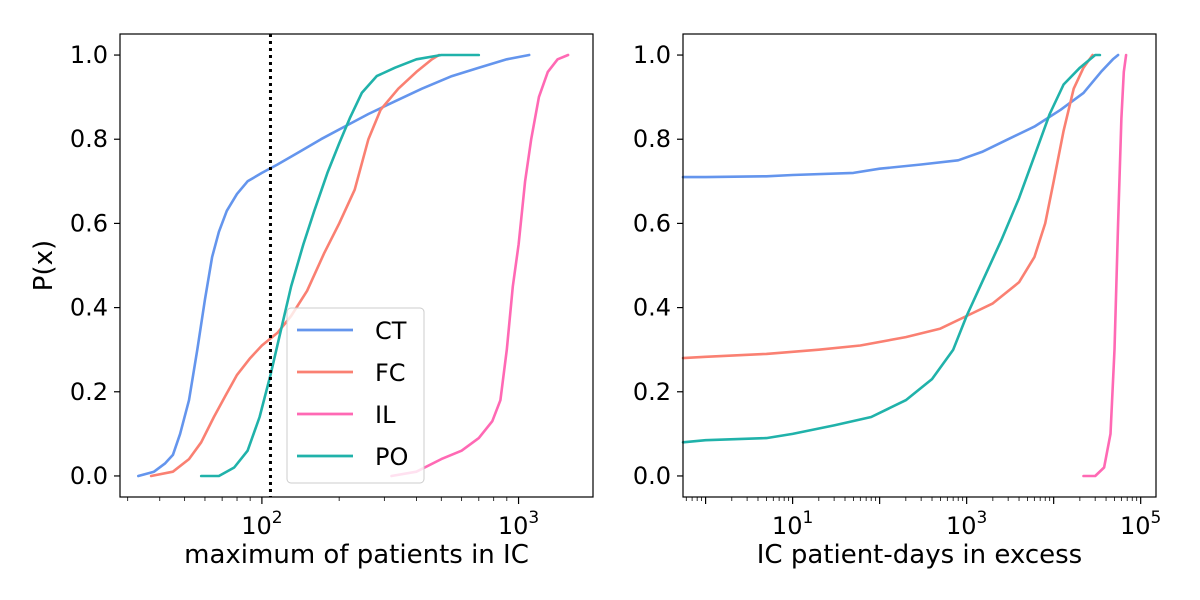 Image resolution: width=1200 pixels, height=600 pixels. I want to click on legend-label-il: IL, so click(385, 415).